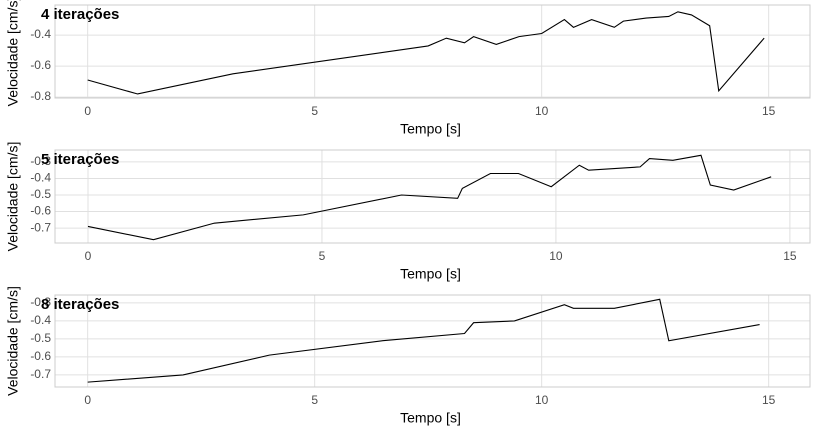  I want to click on panel-title: 4 iterações, so click(80, 14).